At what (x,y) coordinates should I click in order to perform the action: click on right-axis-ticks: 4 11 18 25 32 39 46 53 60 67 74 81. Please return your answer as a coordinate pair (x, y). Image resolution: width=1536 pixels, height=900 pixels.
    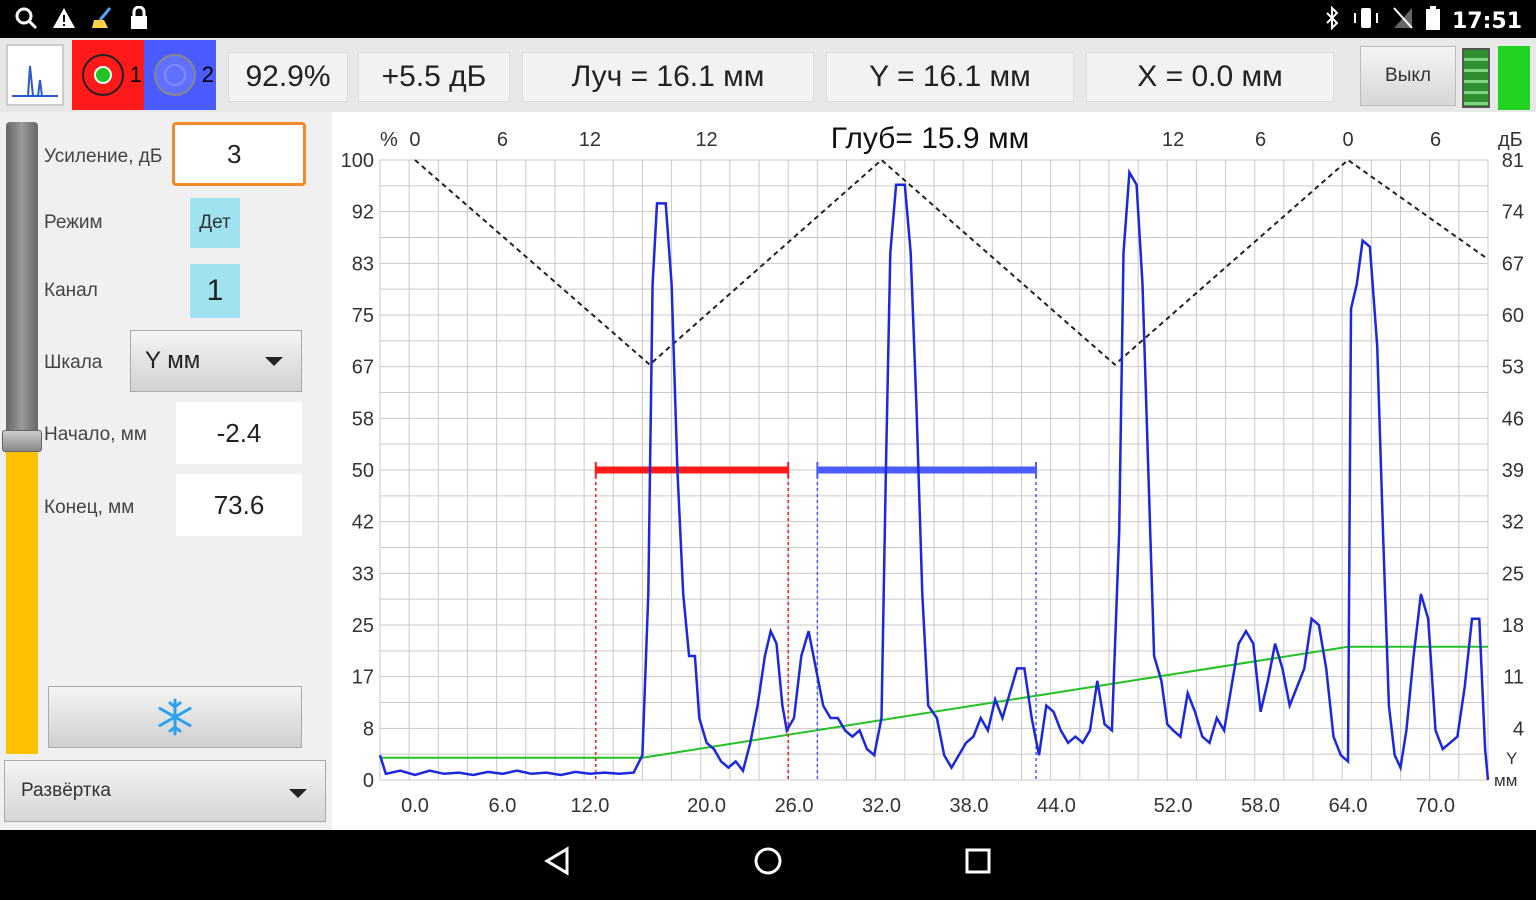
    Looking at the image, I should click on (1513, 445).